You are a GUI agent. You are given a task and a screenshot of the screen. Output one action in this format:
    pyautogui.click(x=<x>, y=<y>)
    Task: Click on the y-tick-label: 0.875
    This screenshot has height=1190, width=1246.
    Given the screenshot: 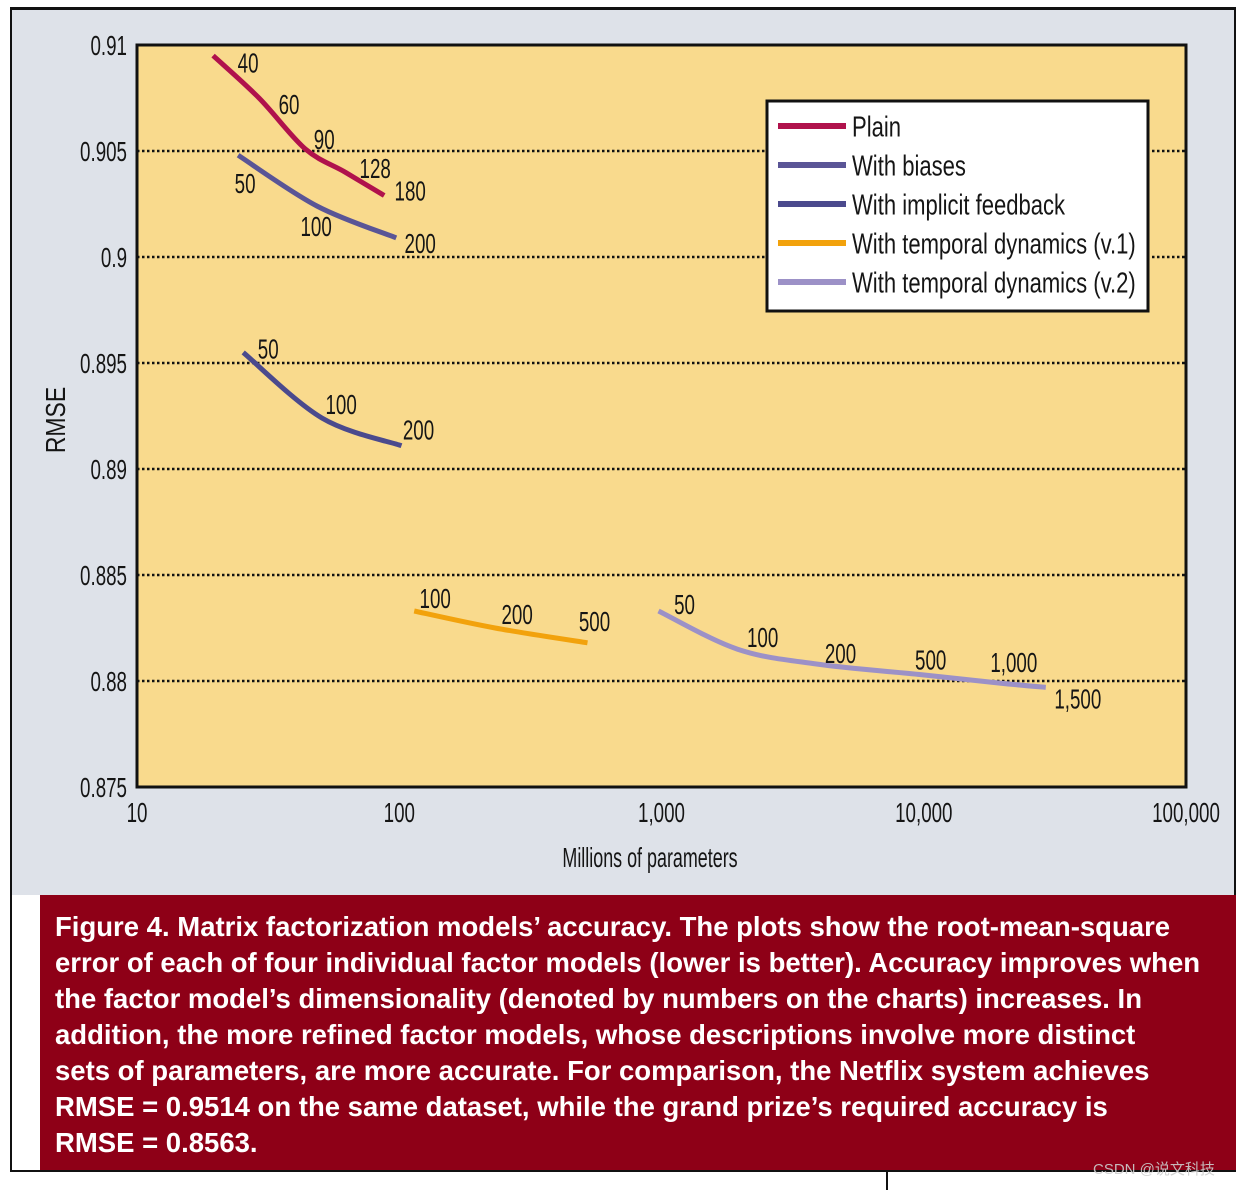 What is the action you would take?
    pyautogui.click(x=103, y=788)
    